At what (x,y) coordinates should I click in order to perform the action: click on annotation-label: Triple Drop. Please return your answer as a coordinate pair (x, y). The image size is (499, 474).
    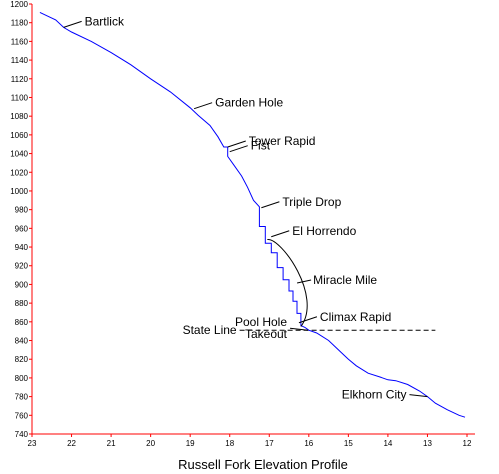
    Looking at the image, I should click on (311, 202).